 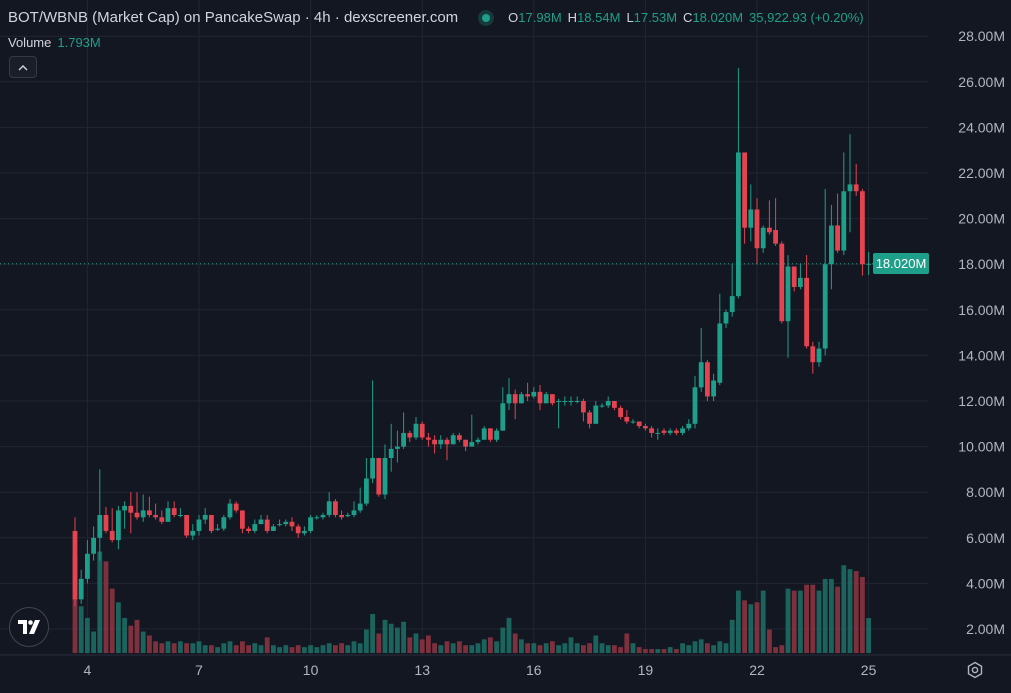 I want to click on close-value: 18.020M, so click(x=718, y=17).